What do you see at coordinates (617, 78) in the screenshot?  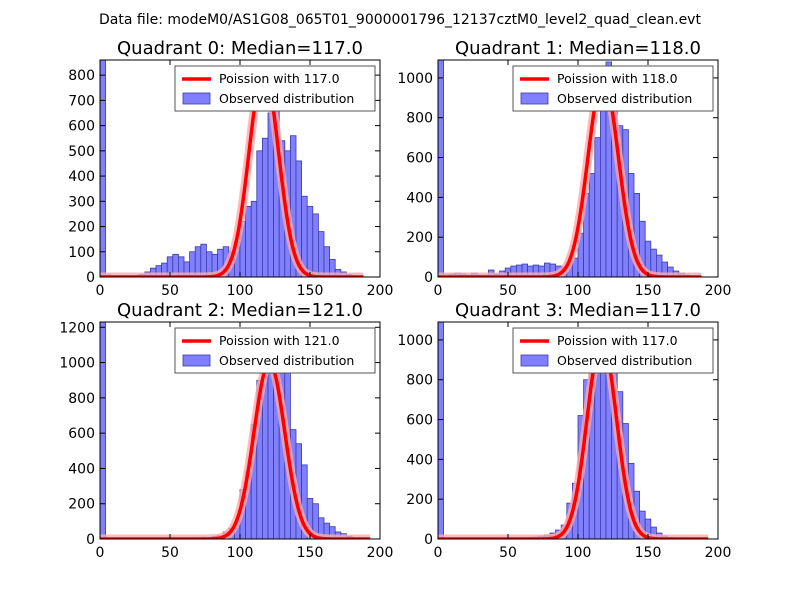 I see `legend-label-poisson: Poission with 118.0` at bounding box center [617, 78].